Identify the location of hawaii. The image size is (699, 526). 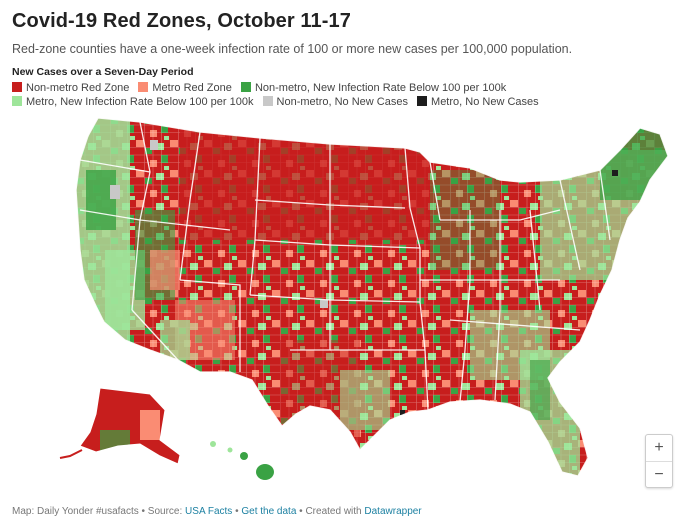
(242, 460).